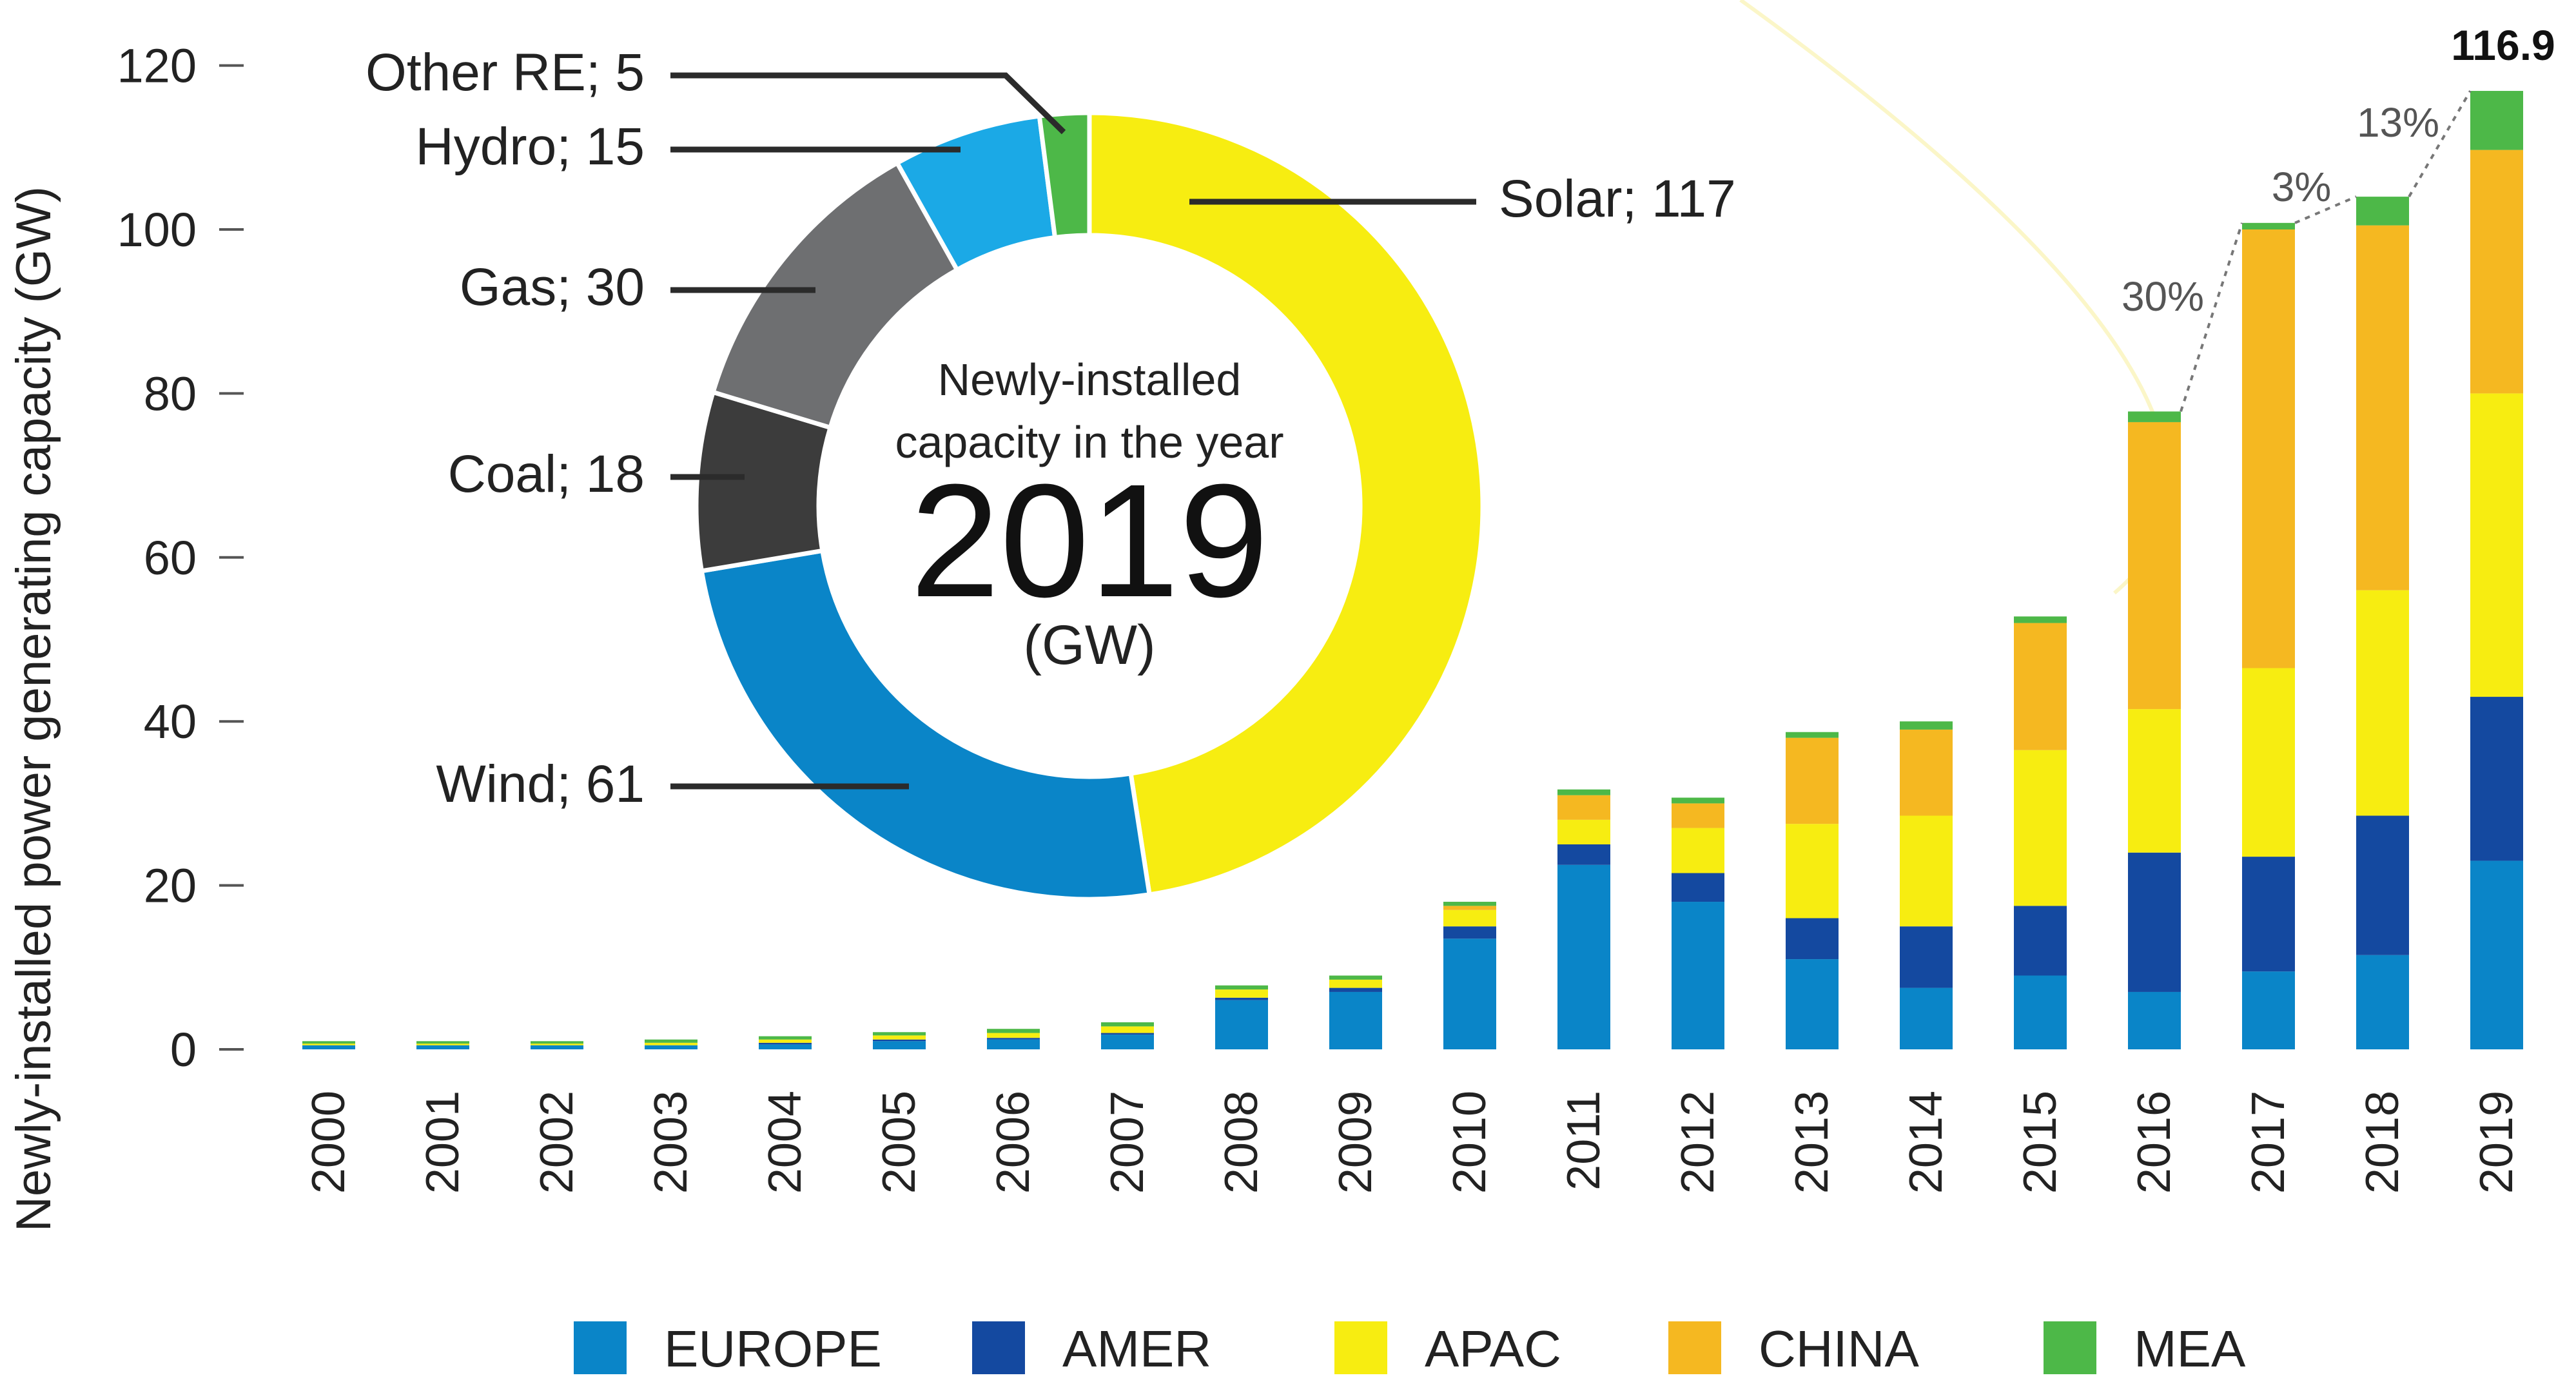 Image resolution: width=2576 pixels, height=1400 pixels. Describe the element at coordinates (2382, 1002) in the screenshot. I see `bar-segment-europe-2018` at that location.